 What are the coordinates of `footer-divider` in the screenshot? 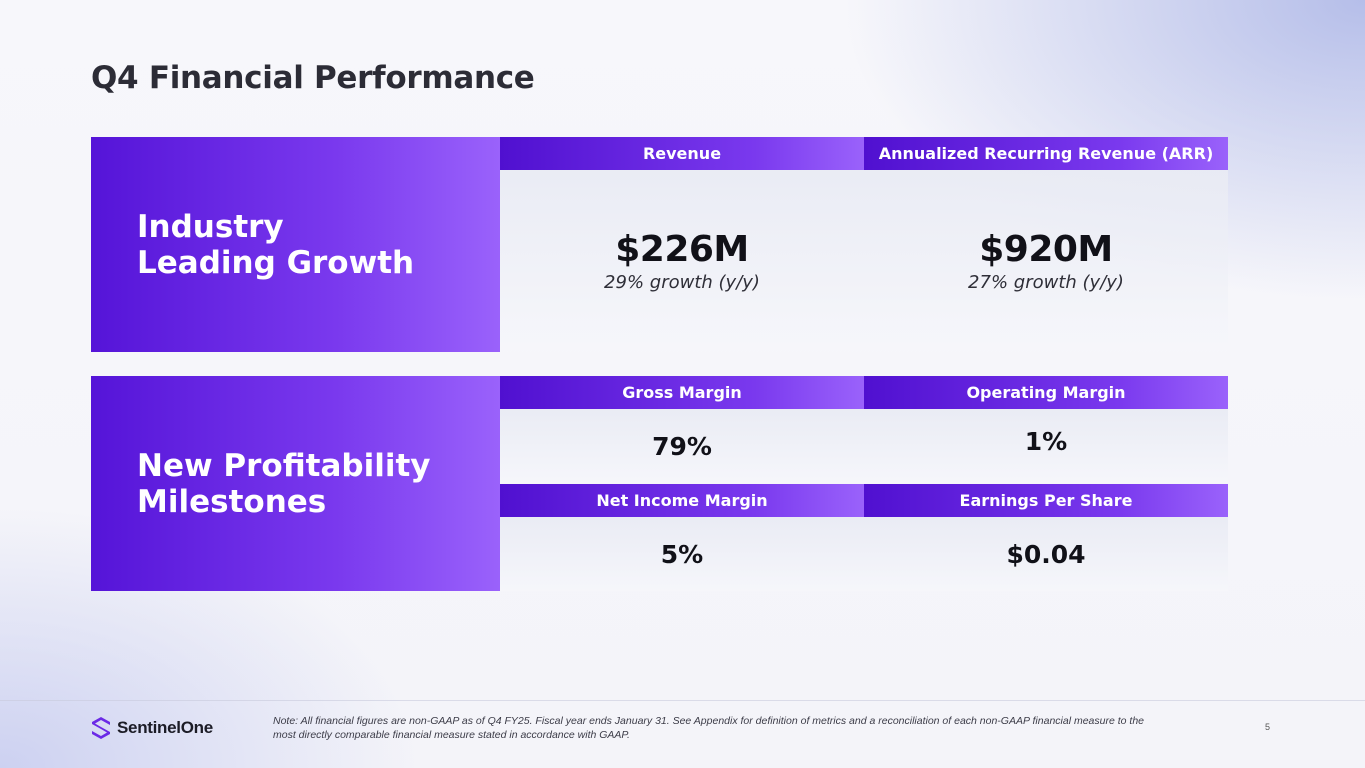 It's located at (682, 700).